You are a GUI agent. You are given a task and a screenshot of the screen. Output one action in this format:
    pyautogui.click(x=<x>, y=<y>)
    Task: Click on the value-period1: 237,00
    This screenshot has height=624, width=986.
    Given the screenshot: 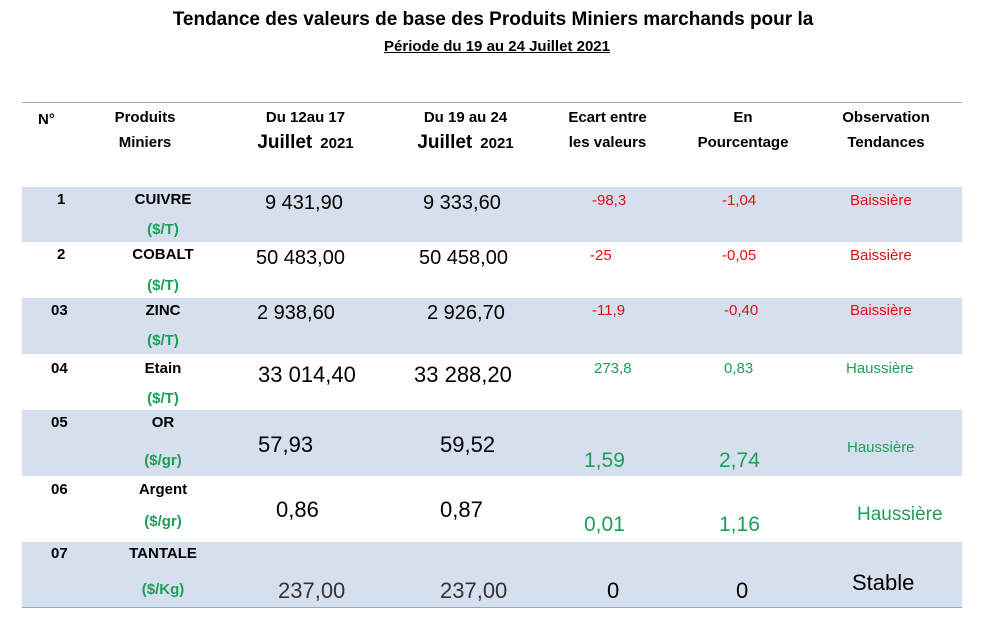 What is the action you would take?
    pyautogui.click(x=312, y=590)
    